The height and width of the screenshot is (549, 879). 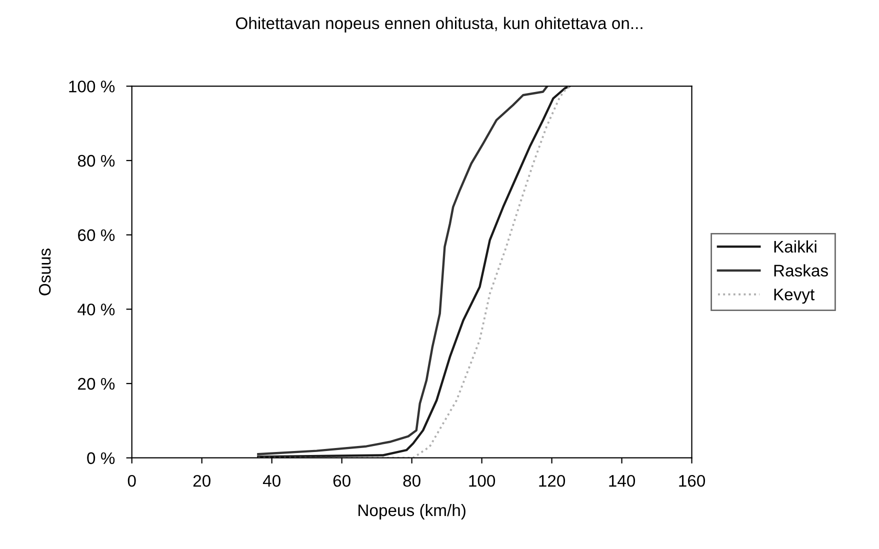 What do you see at coordinates (96, 235) in the screenshot?
I see `y-tick-label: 60 %` at bounding box center [96, 235].